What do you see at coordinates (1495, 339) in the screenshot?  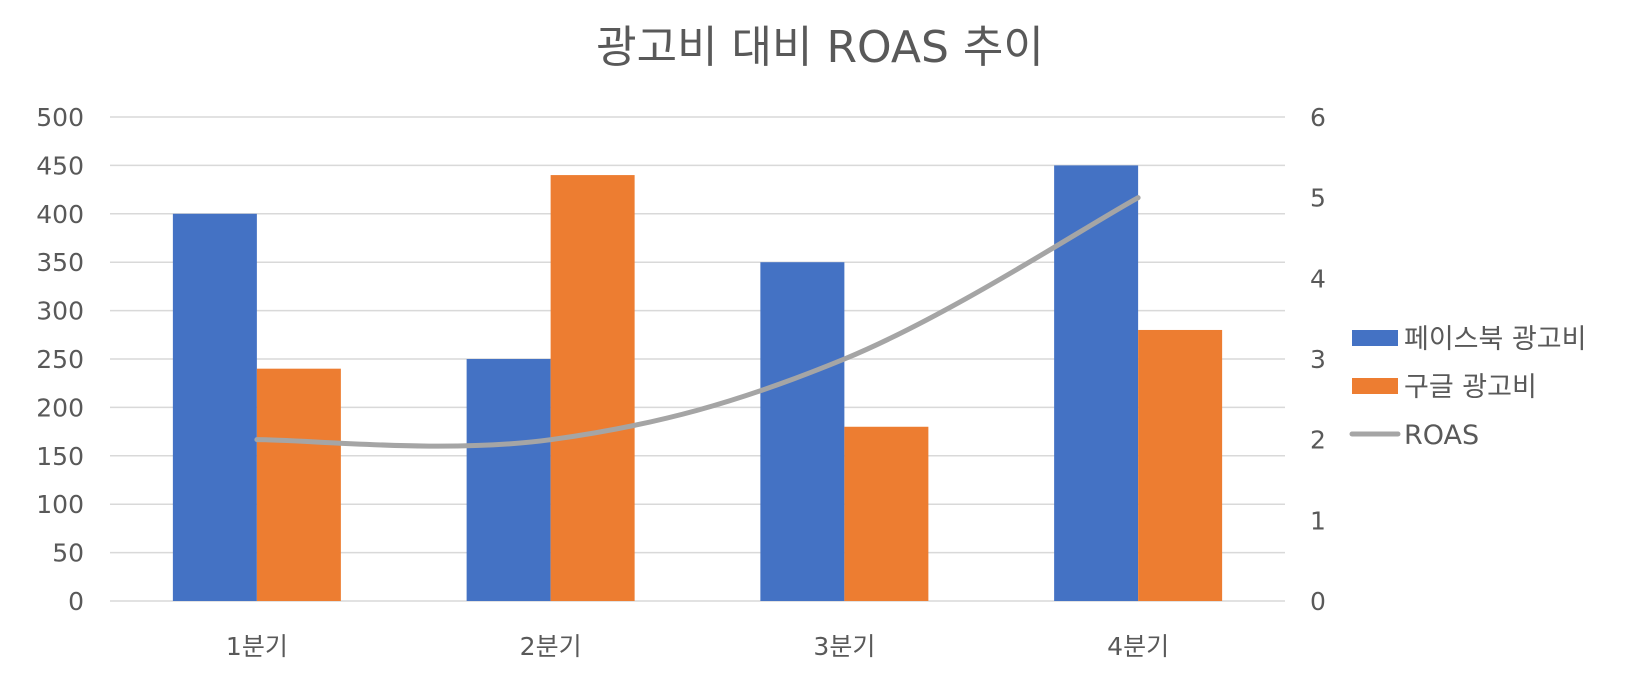 I see `legend-label: 페이스북 광고비` at bounding box center [1495, 339].